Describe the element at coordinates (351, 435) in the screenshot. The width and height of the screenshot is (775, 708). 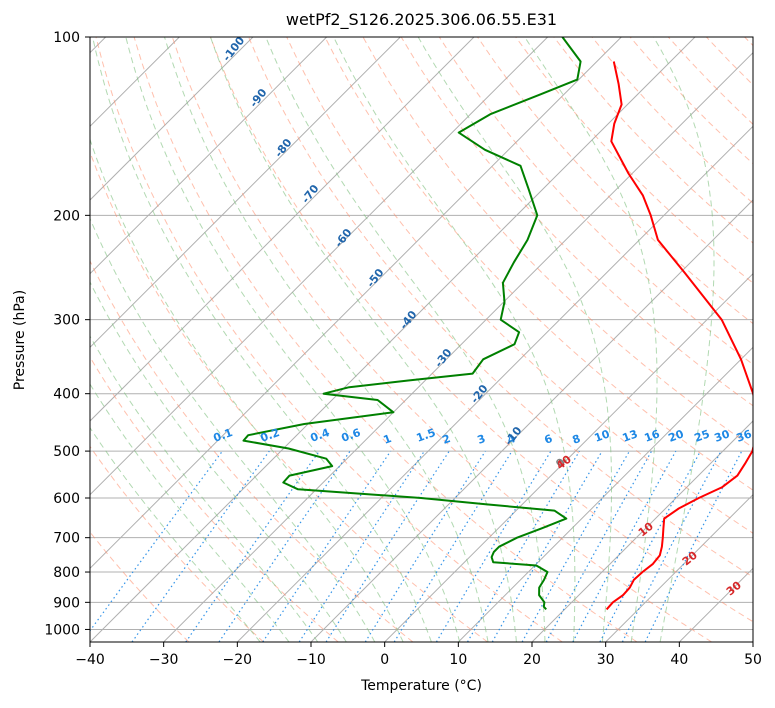
I see `mixing-ratio-label: 0.6` at that location.